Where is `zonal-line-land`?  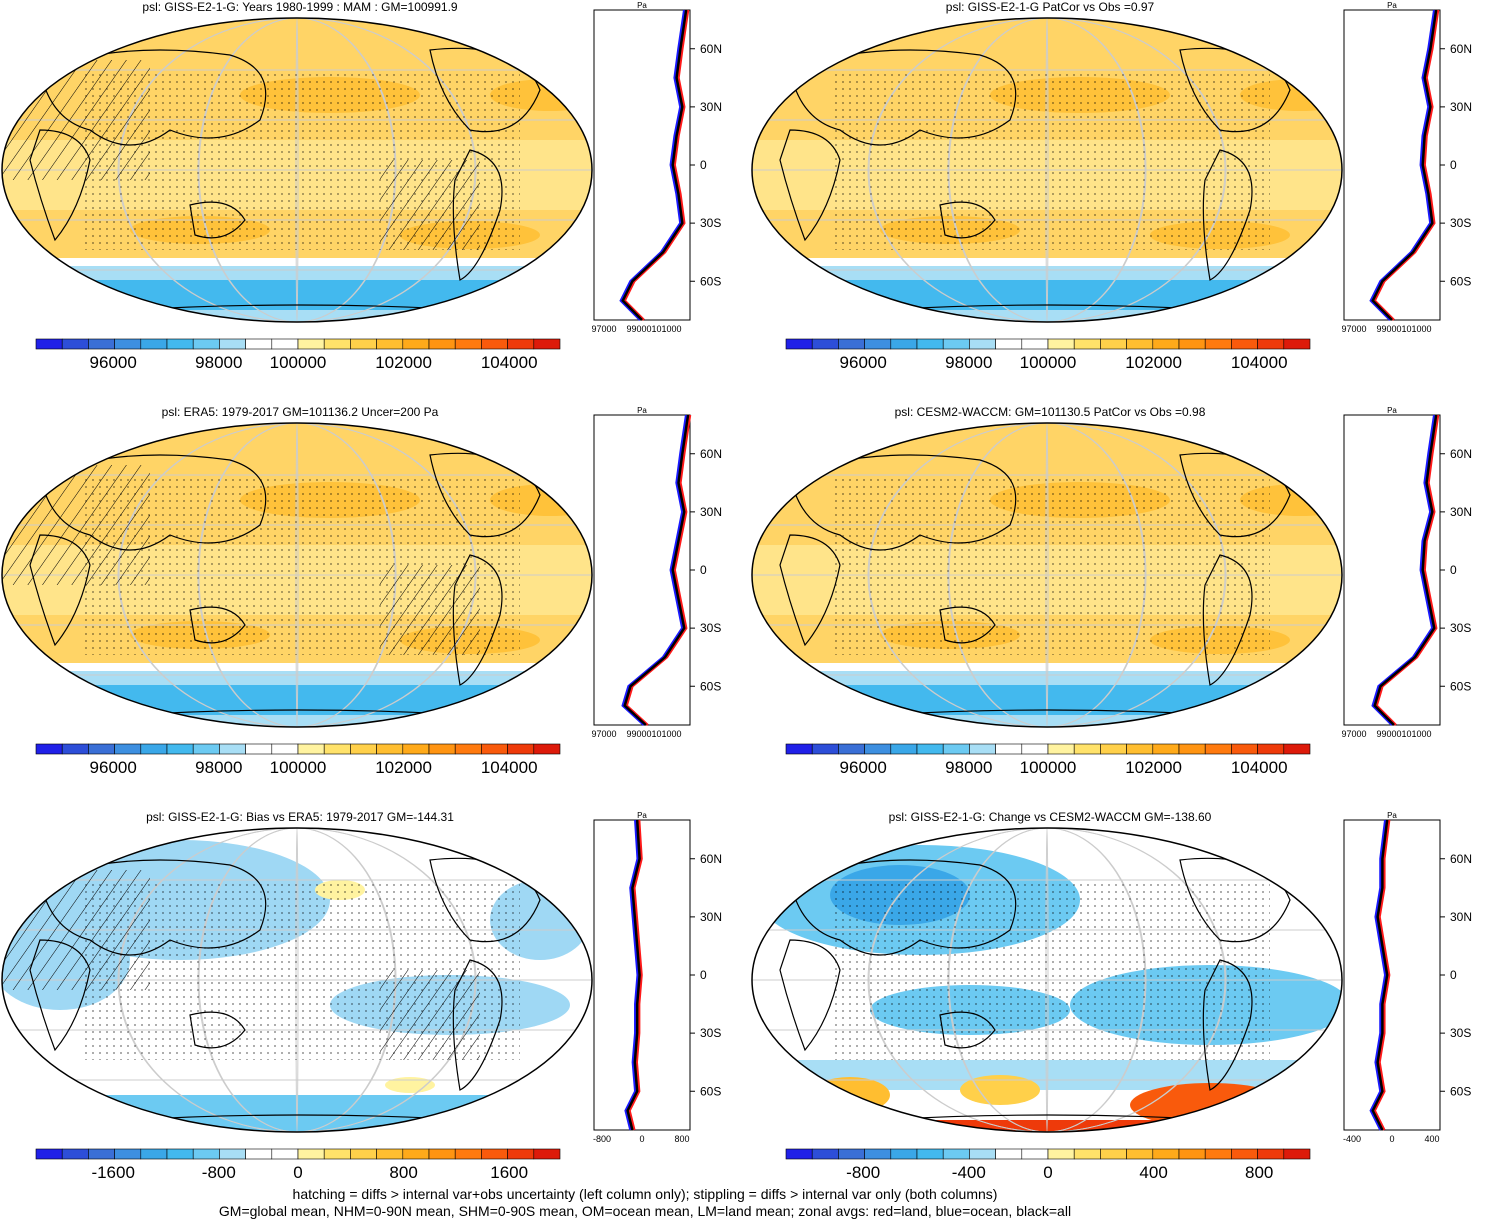 zonal-line-land is located at coordinates (656, 165).